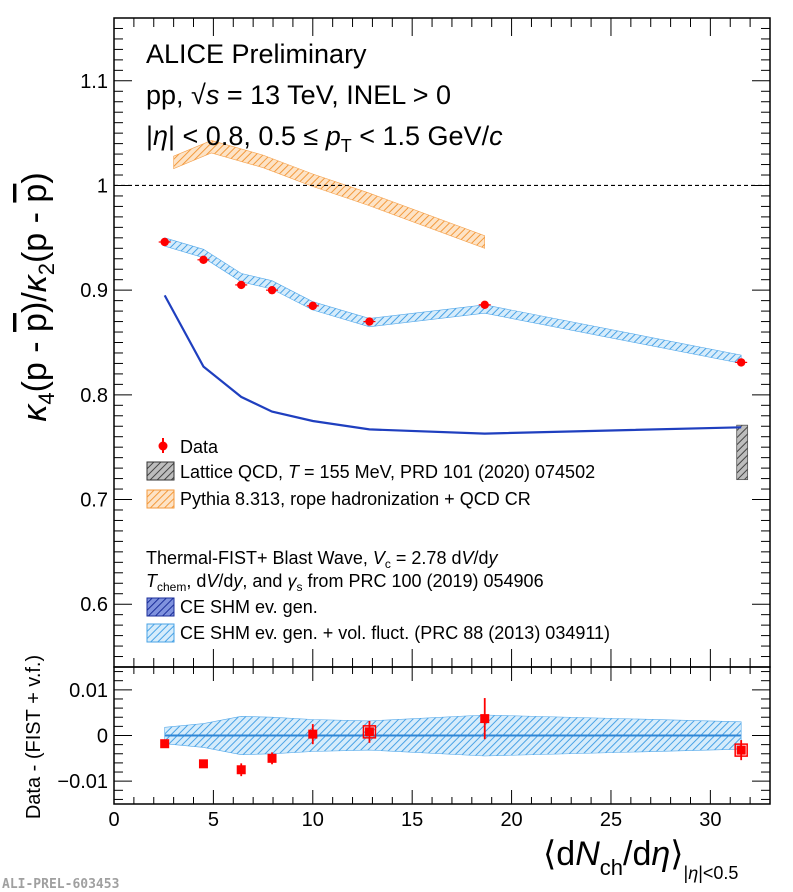  Describe the element at coordinates (199, 447) in the screenshot. I see `legend-data-label: Data` at that location.